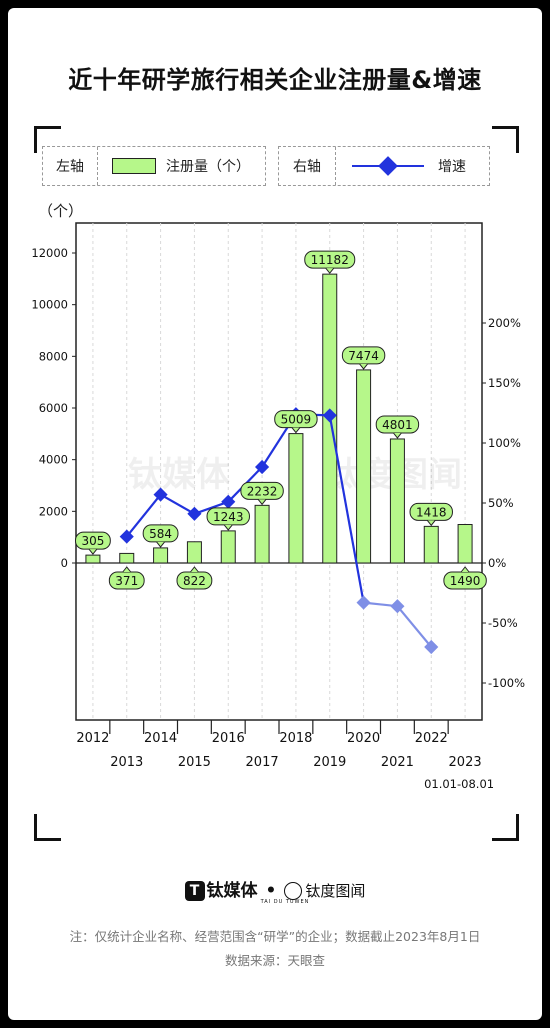 The width and height of the screenshot is (550, 1028). Describe the element at coordinates (232, 891) in the screenshot. I see `footer-brand1: 钛媒体` at that location.